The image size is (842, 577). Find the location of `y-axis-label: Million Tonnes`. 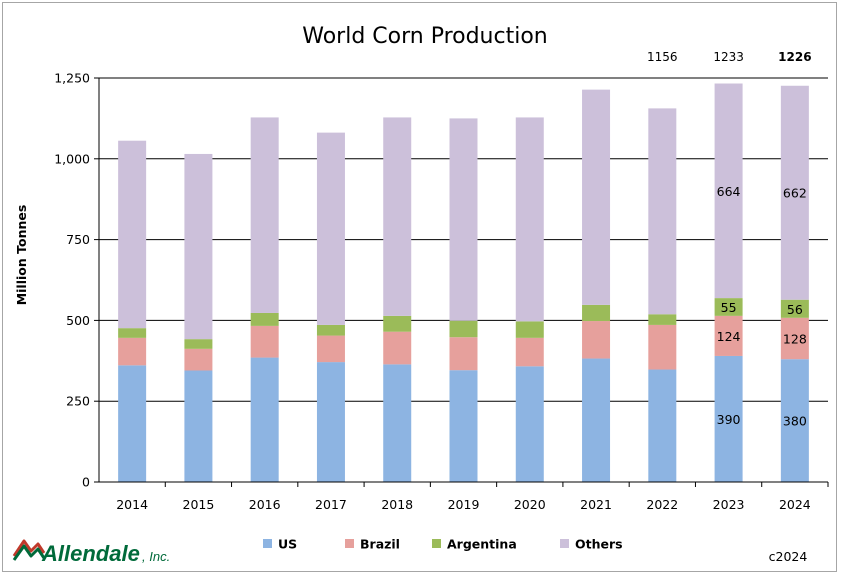

y-axis-label: Million Tonnes is located at coordinates (21, 255).